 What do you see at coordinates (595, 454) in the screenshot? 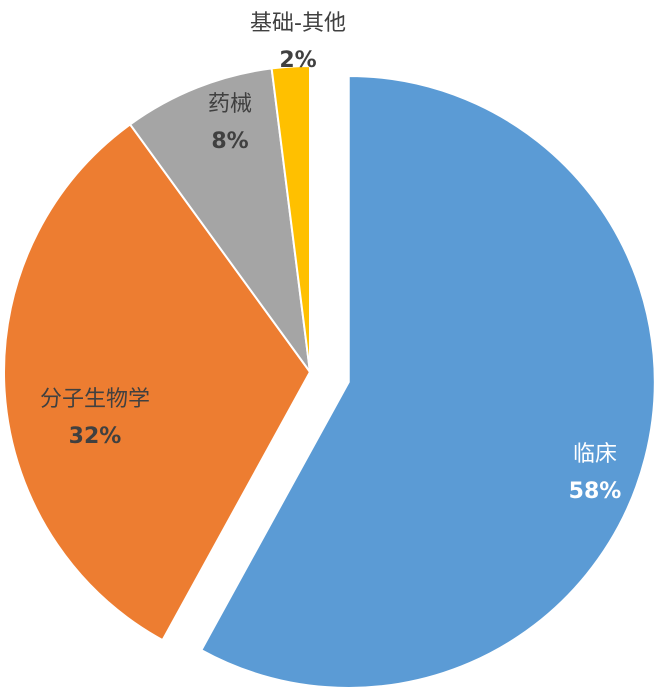
I see `slice-label: 临床` at bounding box center [595, 454].